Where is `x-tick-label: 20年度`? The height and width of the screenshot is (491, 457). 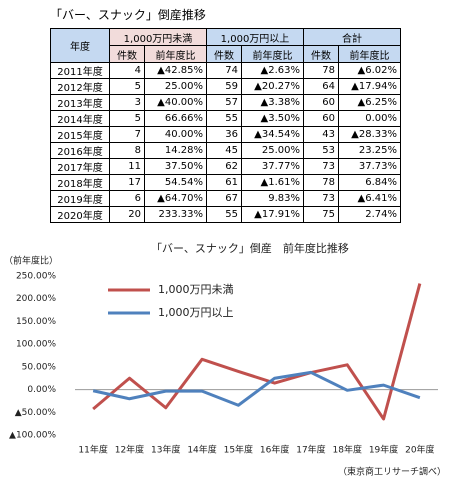 x-tick-label: 20年度 is located at coordinates (419, 450).